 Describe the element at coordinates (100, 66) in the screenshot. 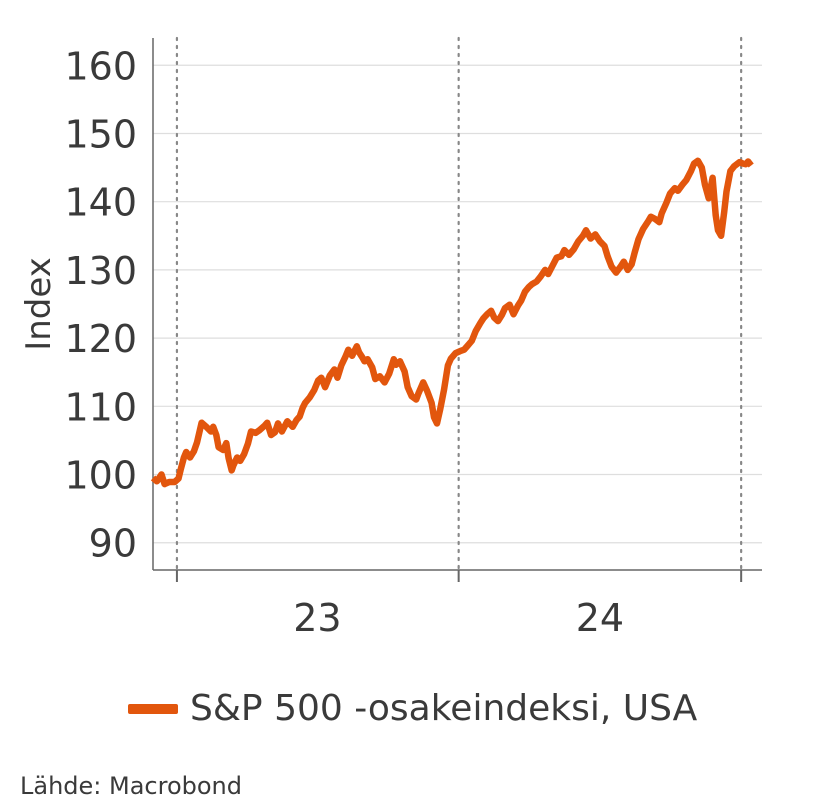

I see `y-tick-label-160: 160` at that location.